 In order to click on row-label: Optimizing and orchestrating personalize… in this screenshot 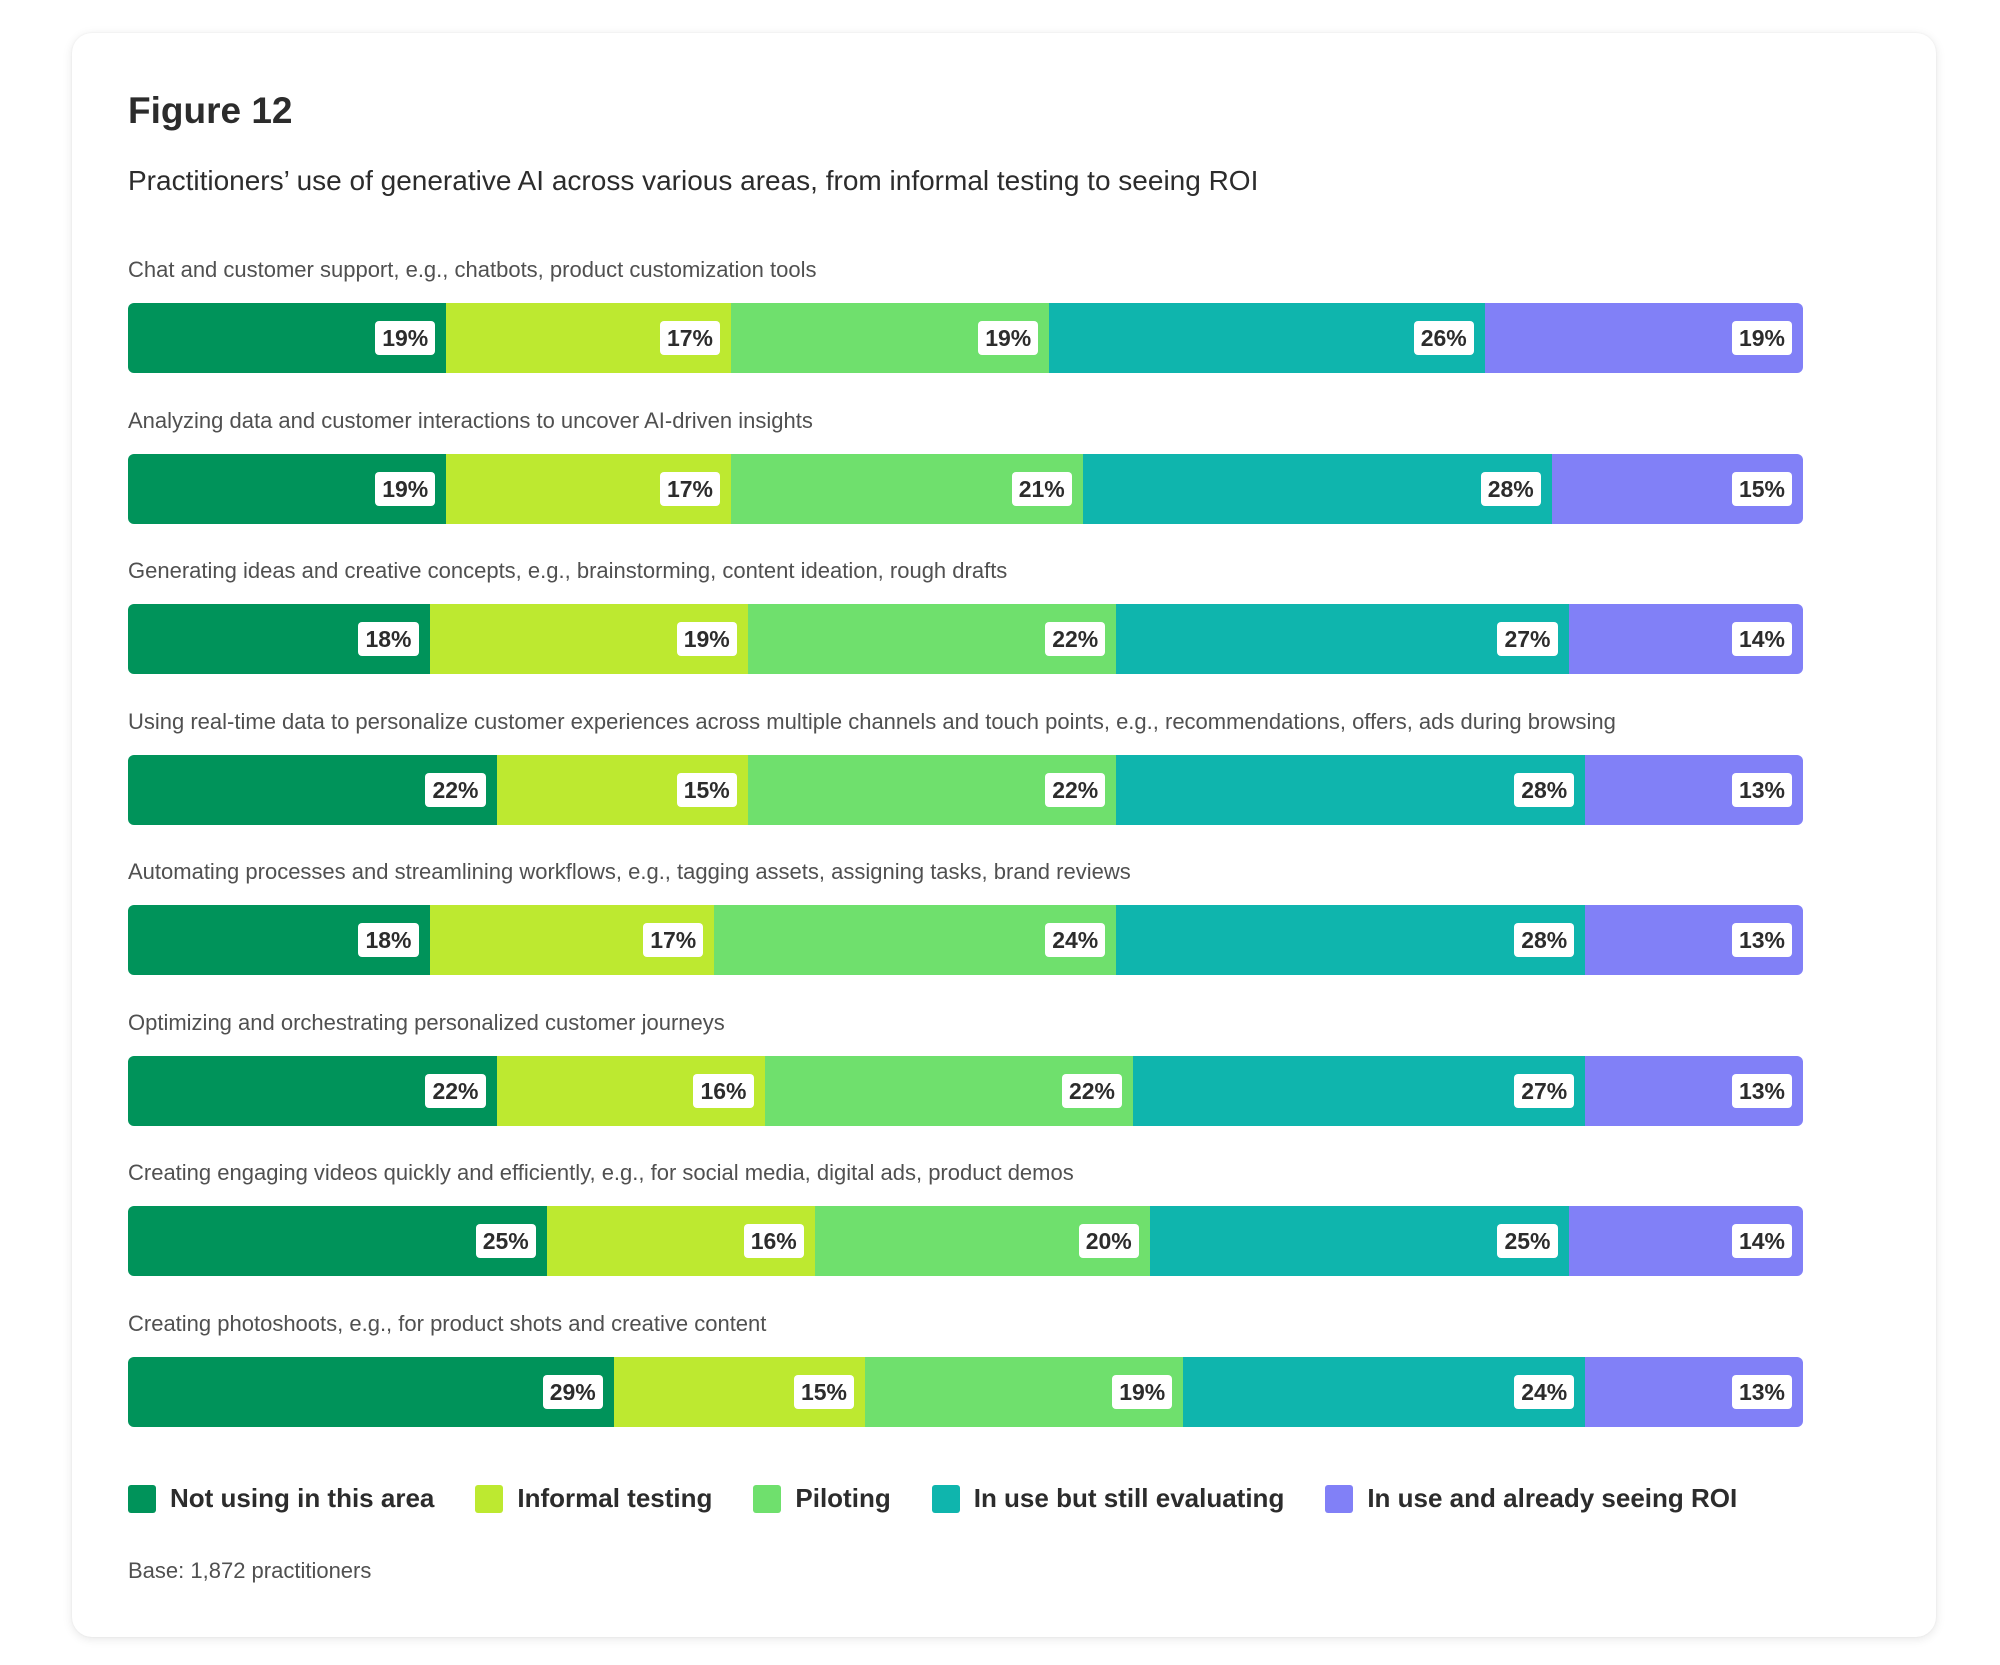, I will do `click(426, 1022)`.